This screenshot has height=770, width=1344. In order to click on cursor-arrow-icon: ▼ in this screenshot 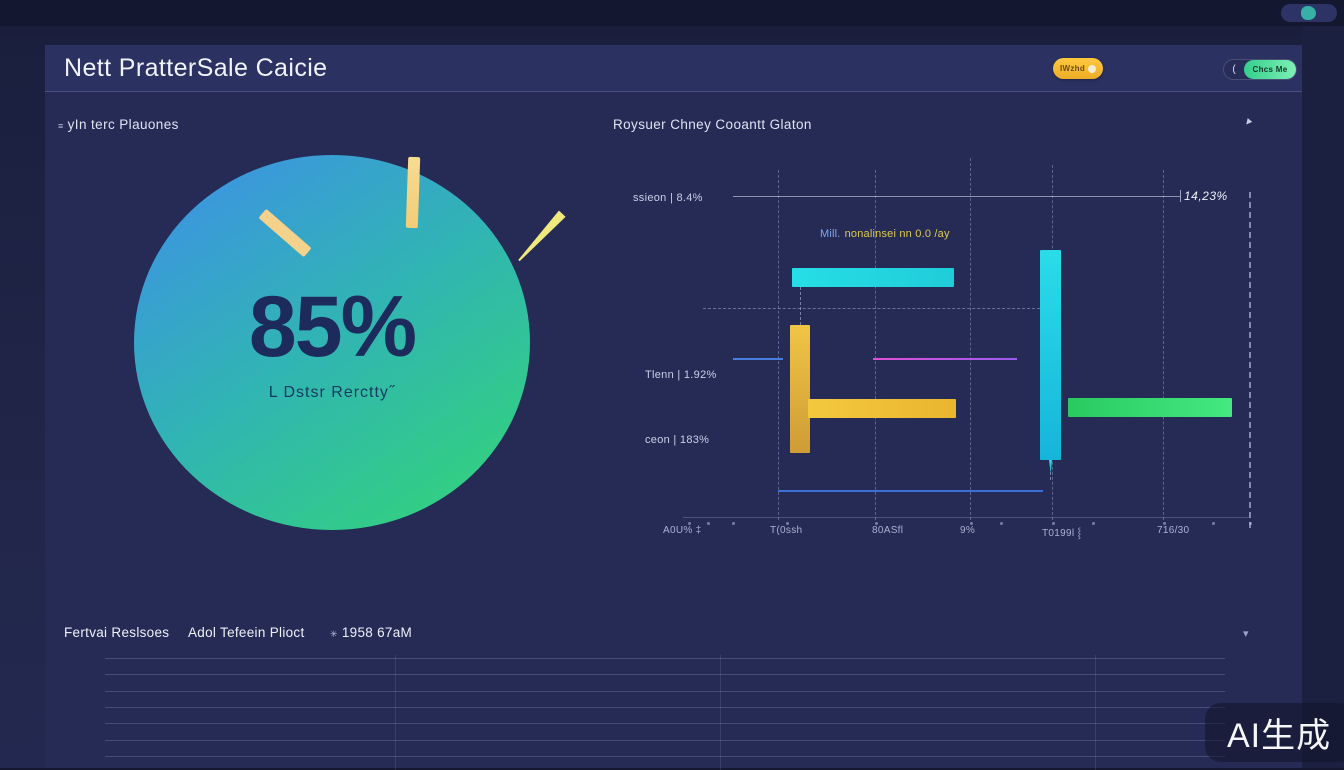, I will do `click(1248, 122)`.